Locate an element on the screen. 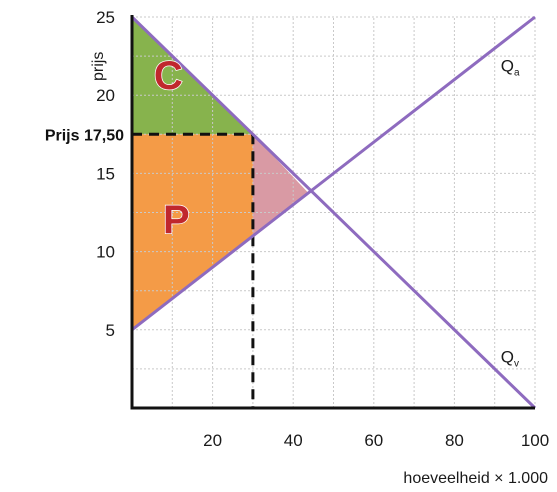 This screenshot has height=492, width=557. x-tick-label: 100 is located at coordinates (535, 440).